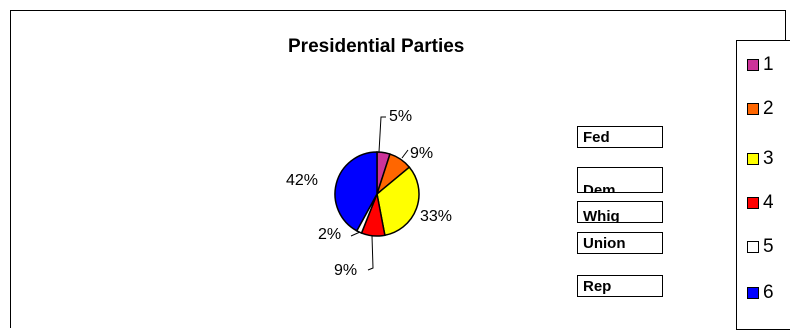  What do you see at coordinates (620, 286) in the screenshot?
I see `party-box-rep: Rep` at bounding box center [620, 286].